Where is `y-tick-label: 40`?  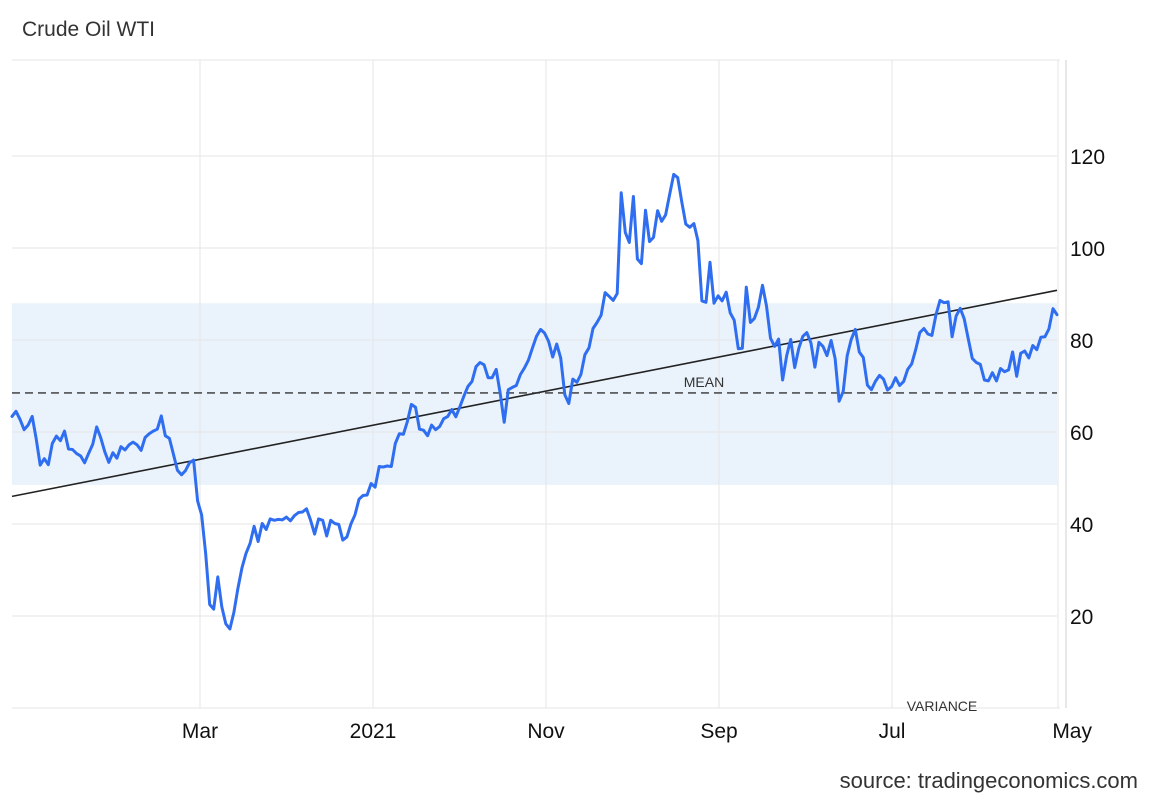
y-tick-label: 40 is located at coordinates (1081, 525).